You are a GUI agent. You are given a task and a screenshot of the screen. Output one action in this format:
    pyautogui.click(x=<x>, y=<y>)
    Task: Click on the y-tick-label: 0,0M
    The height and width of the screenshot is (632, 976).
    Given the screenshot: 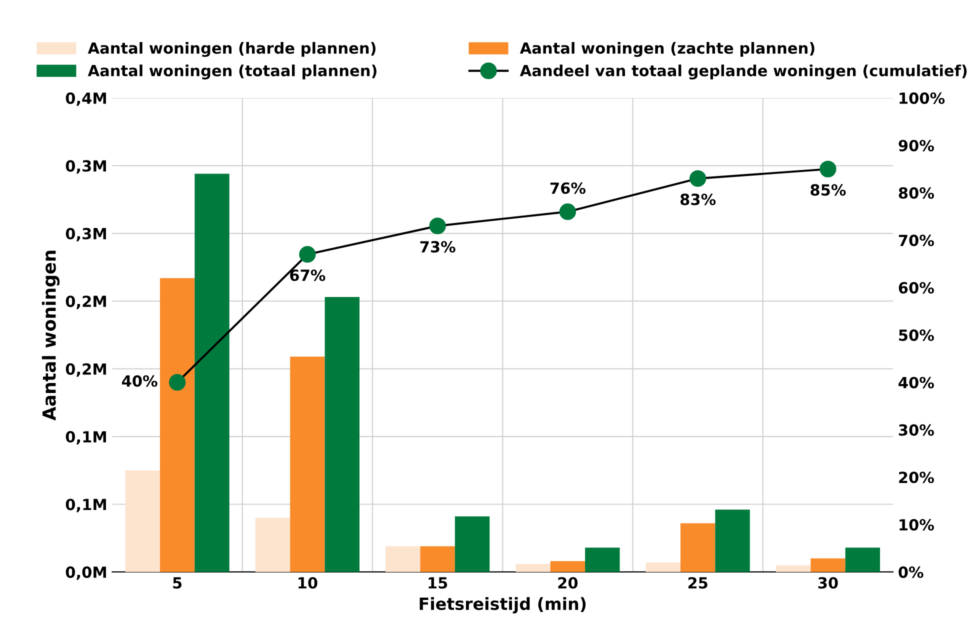 What is the action you would take?
    pyautogui.click(x=86, y=573)
    